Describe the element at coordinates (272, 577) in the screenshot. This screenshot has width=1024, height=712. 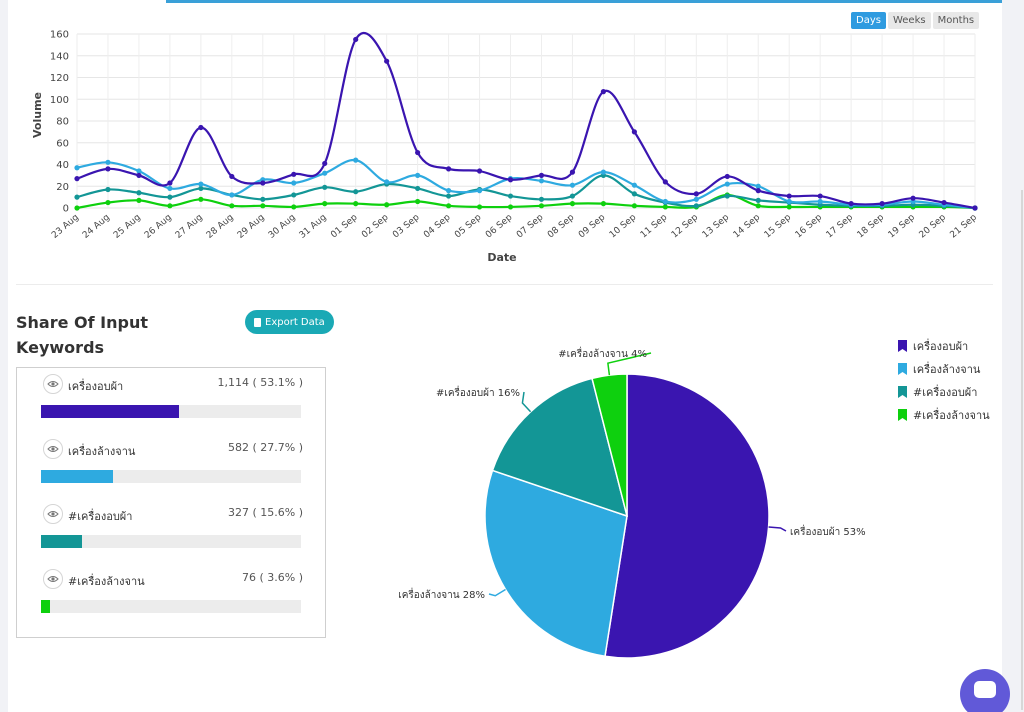
I see `keyword-count: 76 ( 3.6% )` at that location.